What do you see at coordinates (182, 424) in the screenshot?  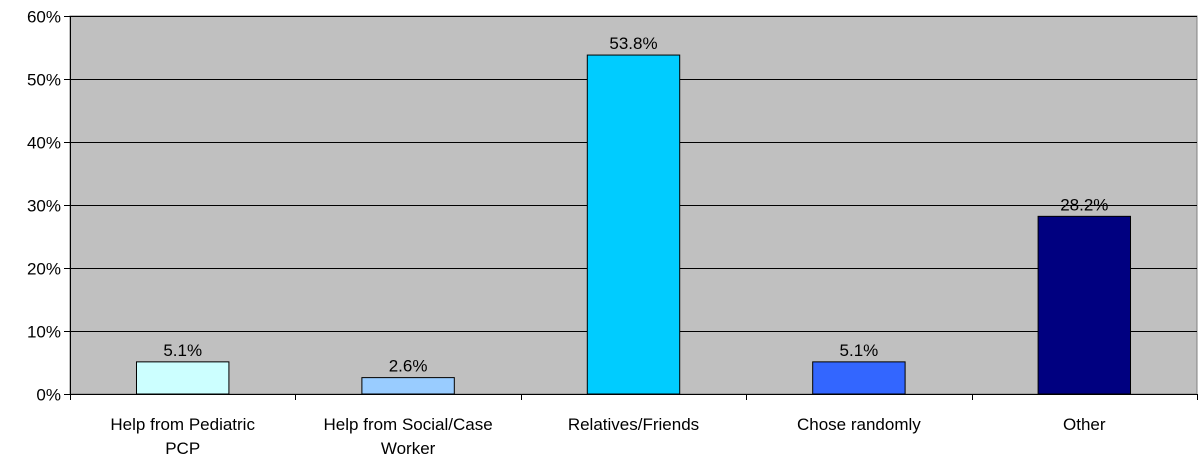 I see `x-category-label: Help from Pediatric` at bounding box center [182, 424].